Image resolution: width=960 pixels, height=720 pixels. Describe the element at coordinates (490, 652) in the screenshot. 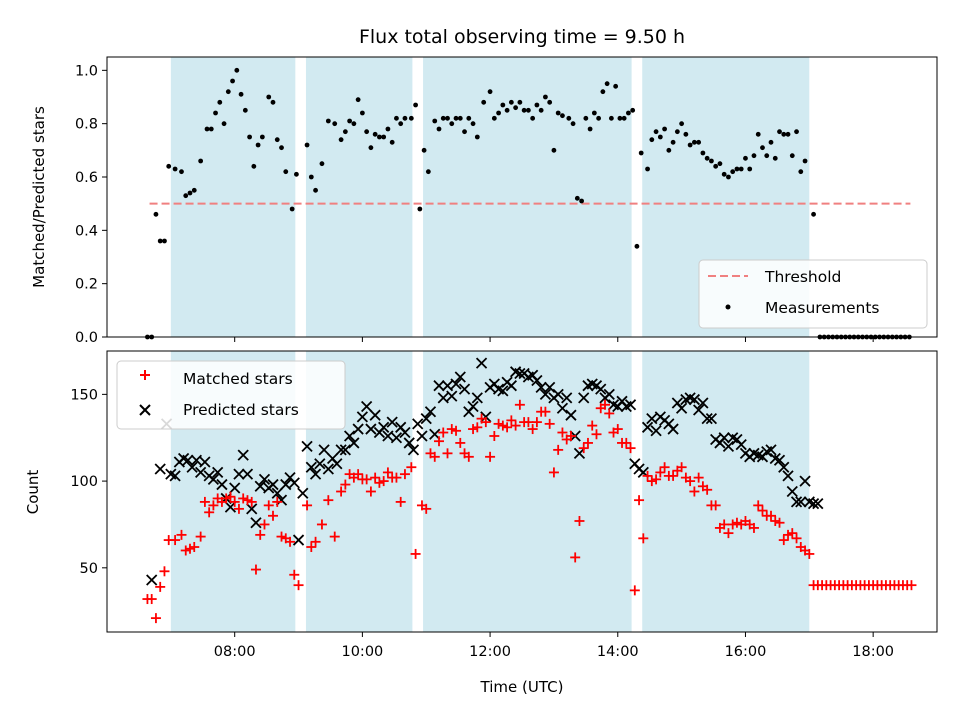

I see `x-tick-label: 12:00` at that location.